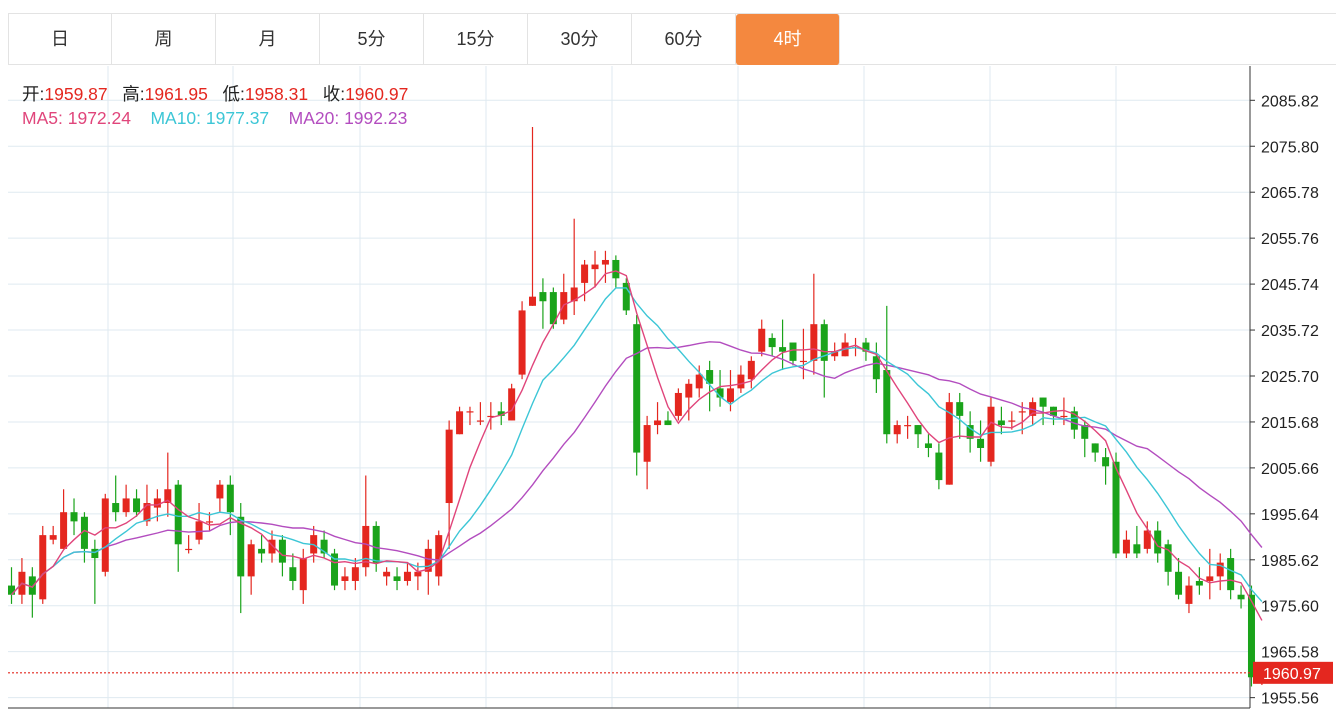  I want to click on y-tick-label: 2055.76, so click(1290, 239).